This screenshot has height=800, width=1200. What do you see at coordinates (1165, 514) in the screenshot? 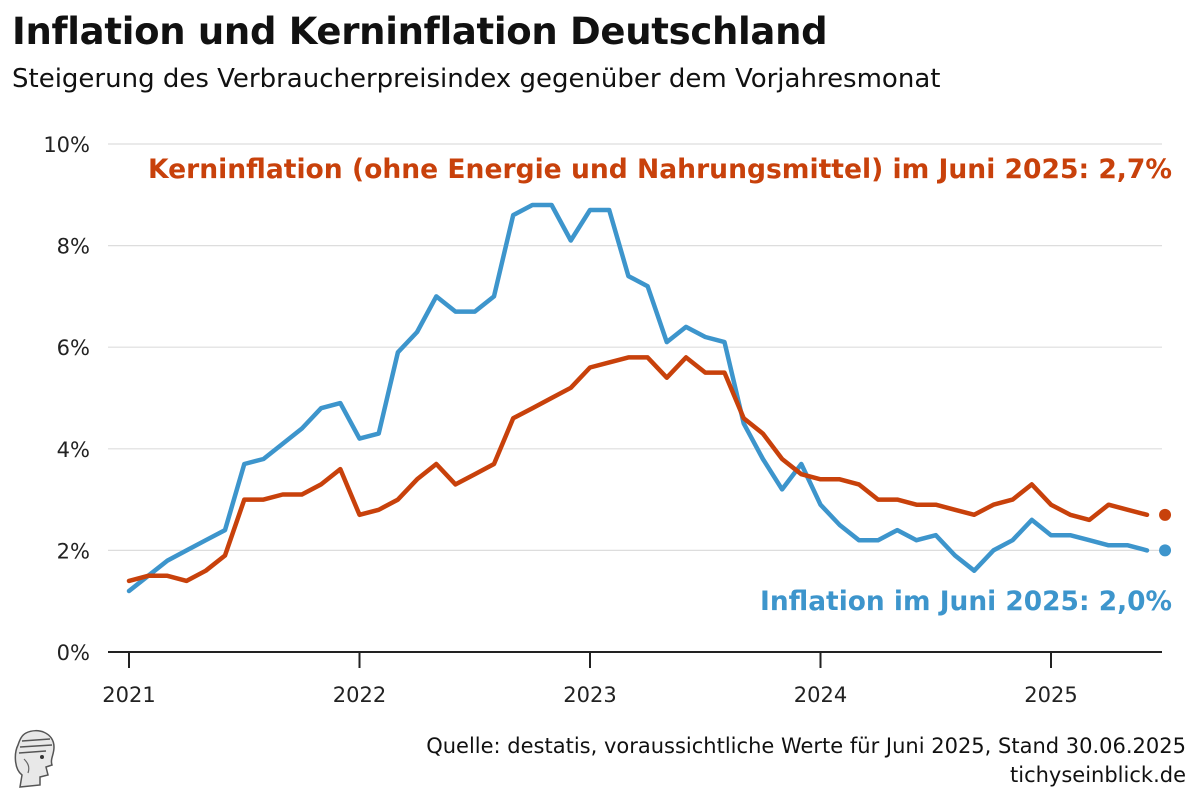
I see `core-end-point` at bounding box center [1165, 514].